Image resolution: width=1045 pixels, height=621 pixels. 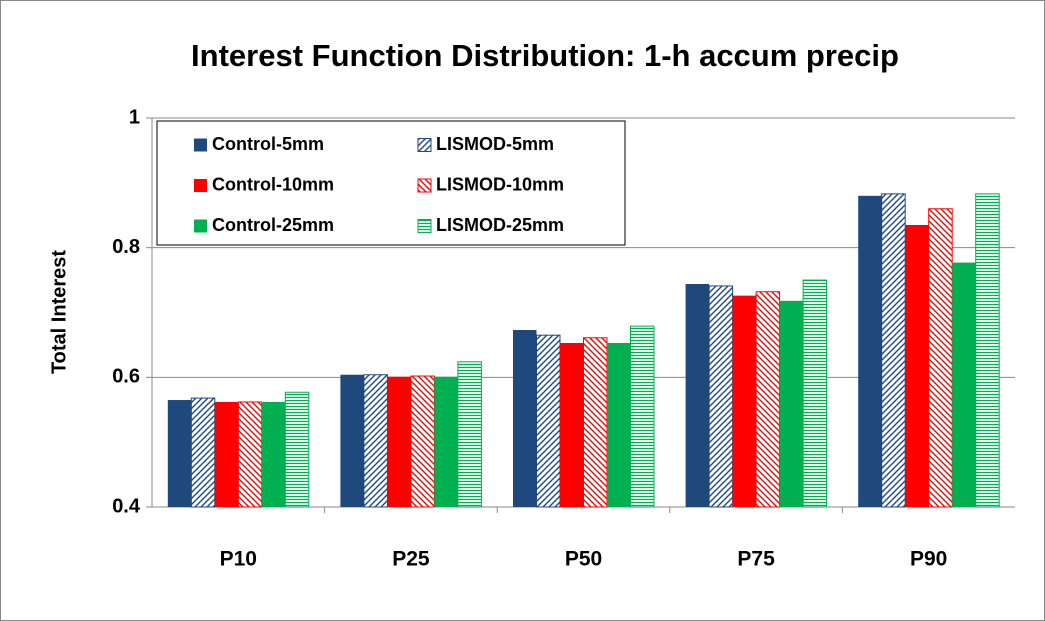 I want to click on x-tick-label: P90, so click(x=928, y=559).